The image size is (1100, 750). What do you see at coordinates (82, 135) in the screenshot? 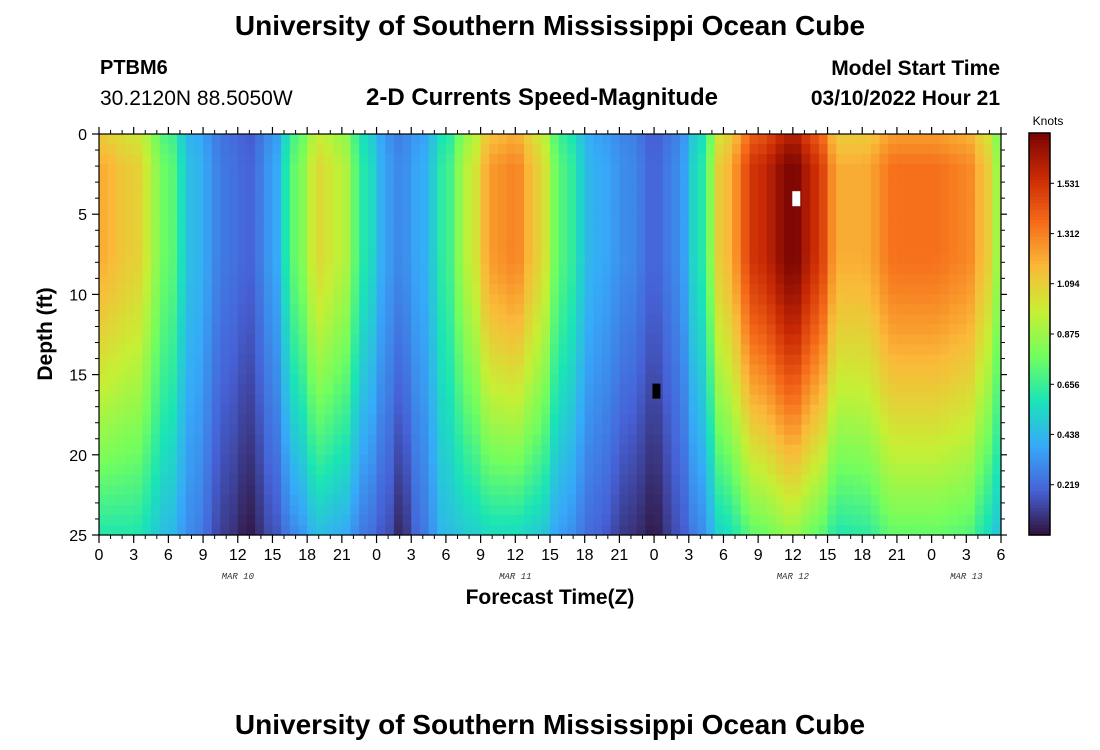
I see `y-tick-label: 0` at bounding box center [82, 135].